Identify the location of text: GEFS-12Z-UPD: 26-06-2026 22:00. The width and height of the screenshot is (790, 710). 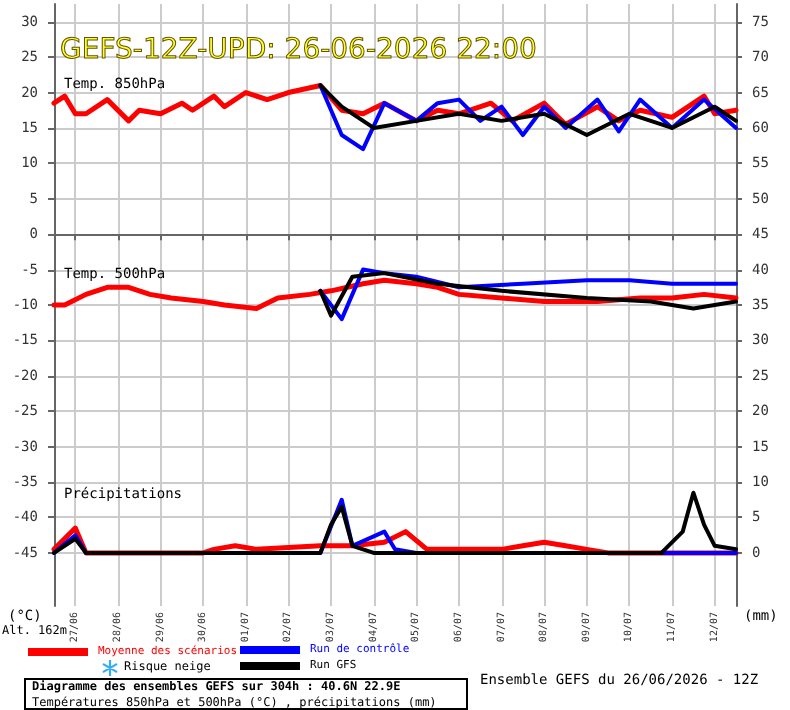
(298, 50).